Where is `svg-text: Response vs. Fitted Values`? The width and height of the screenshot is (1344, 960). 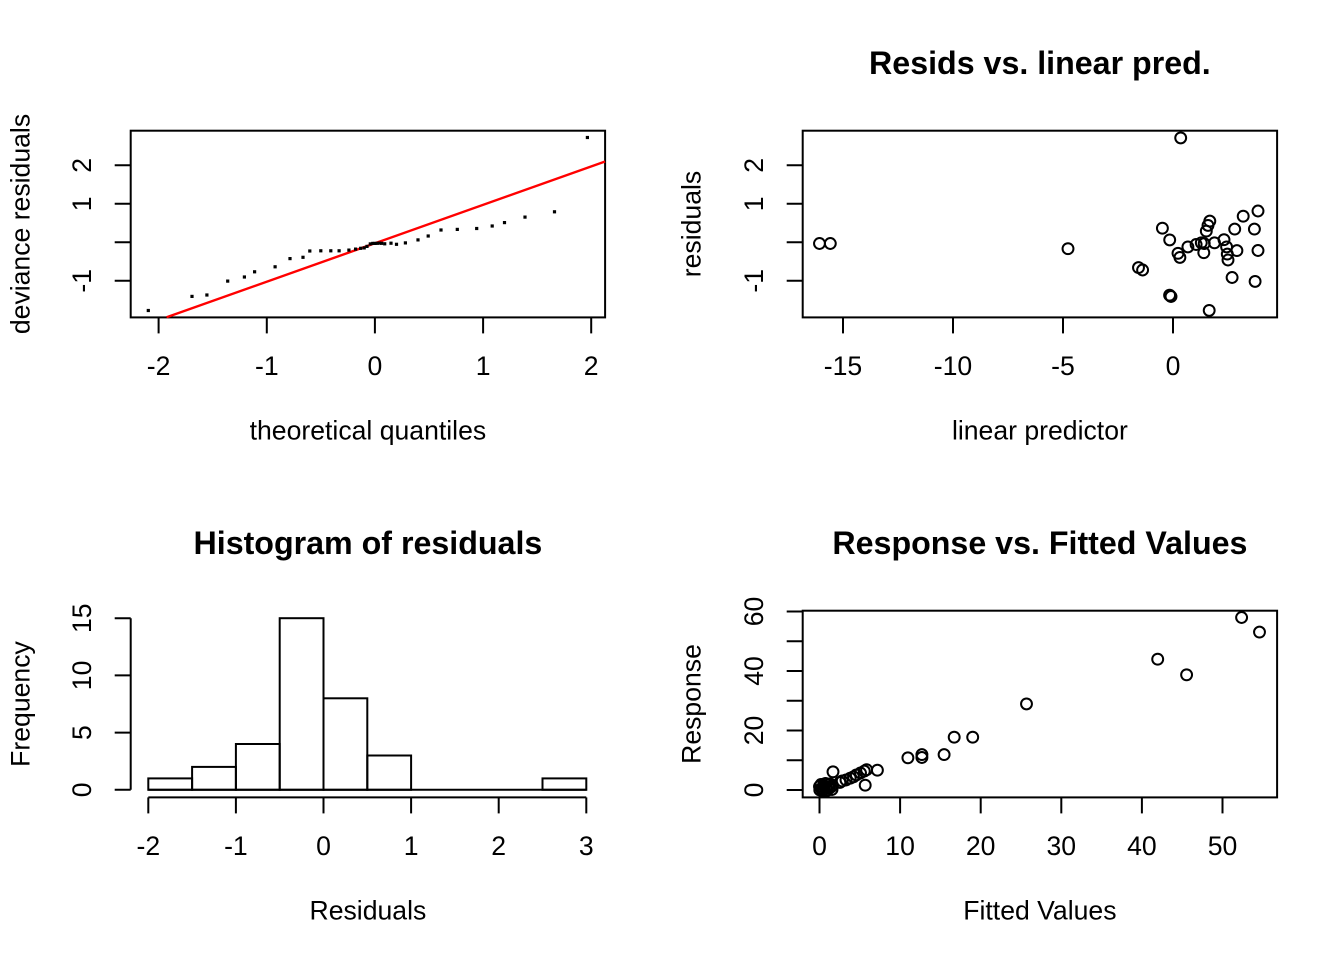
svg-text: Response vs. Fitted Values is located at coordinates (1039, 543).